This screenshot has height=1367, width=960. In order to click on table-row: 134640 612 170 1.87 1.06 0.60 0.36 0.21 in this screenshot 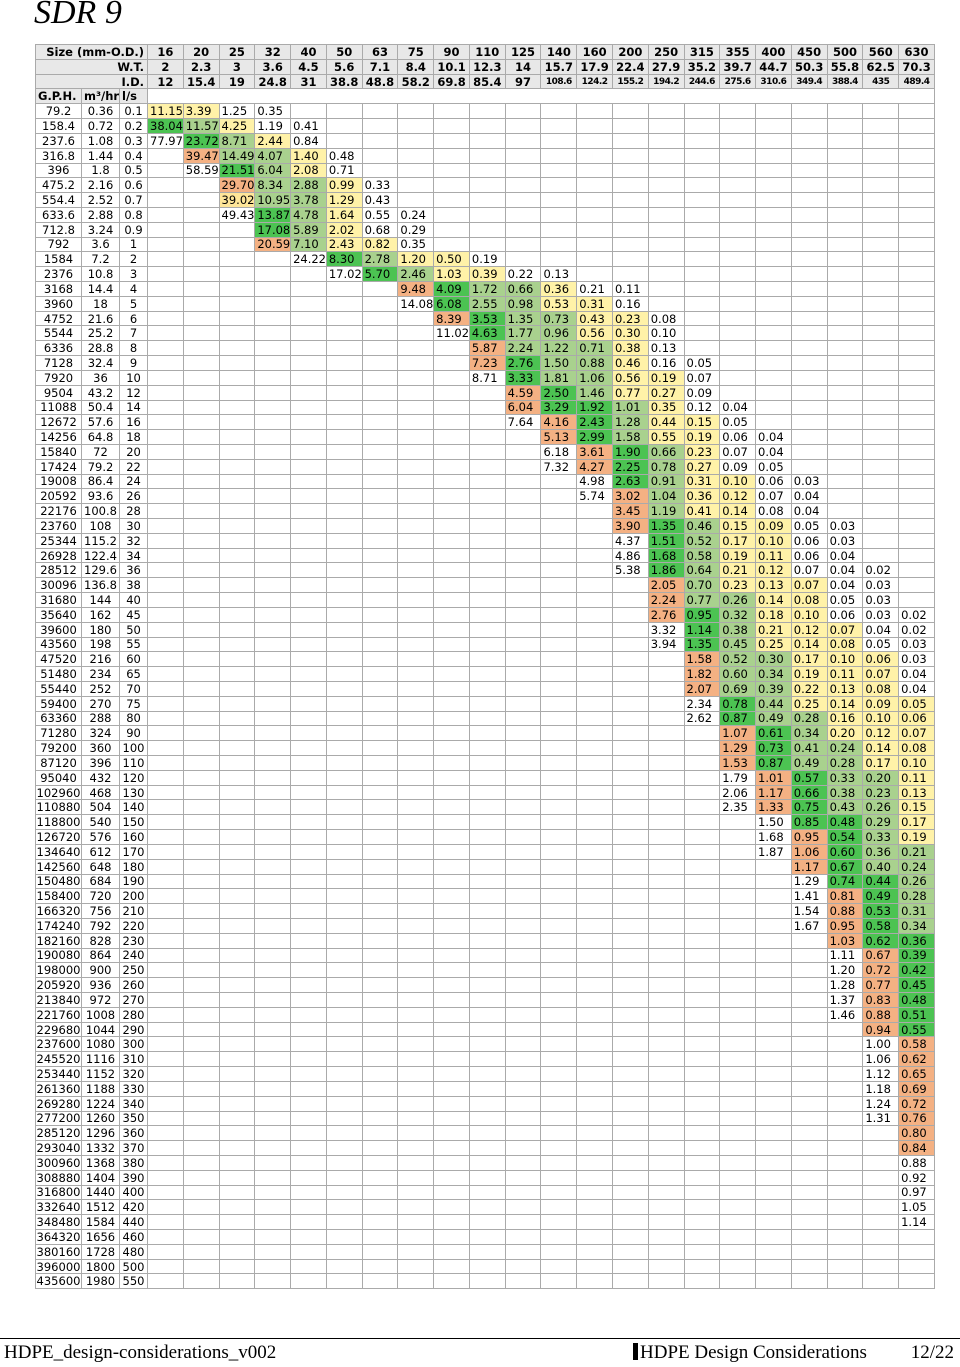, I will do `click(485, 851)`.